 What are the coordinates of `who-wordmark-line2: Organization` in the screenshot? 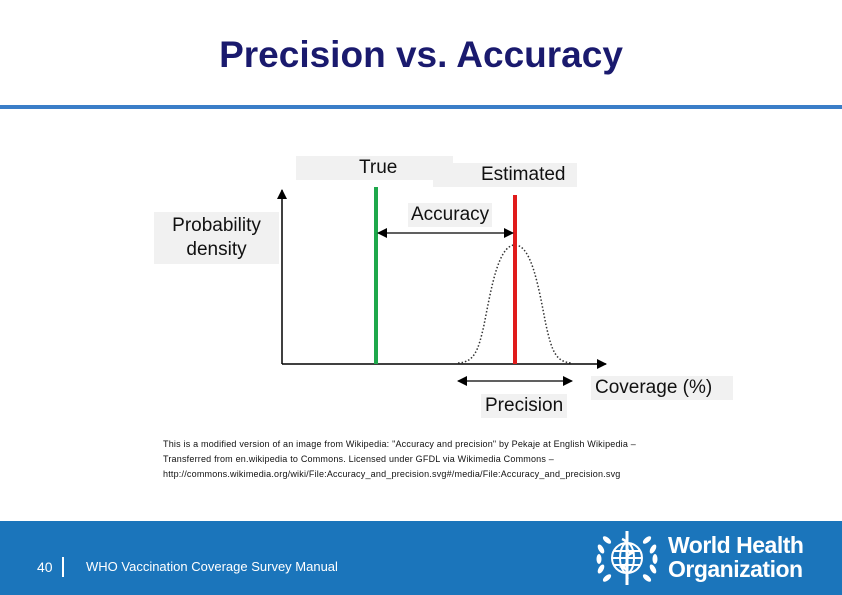 It's located at (735, 569).